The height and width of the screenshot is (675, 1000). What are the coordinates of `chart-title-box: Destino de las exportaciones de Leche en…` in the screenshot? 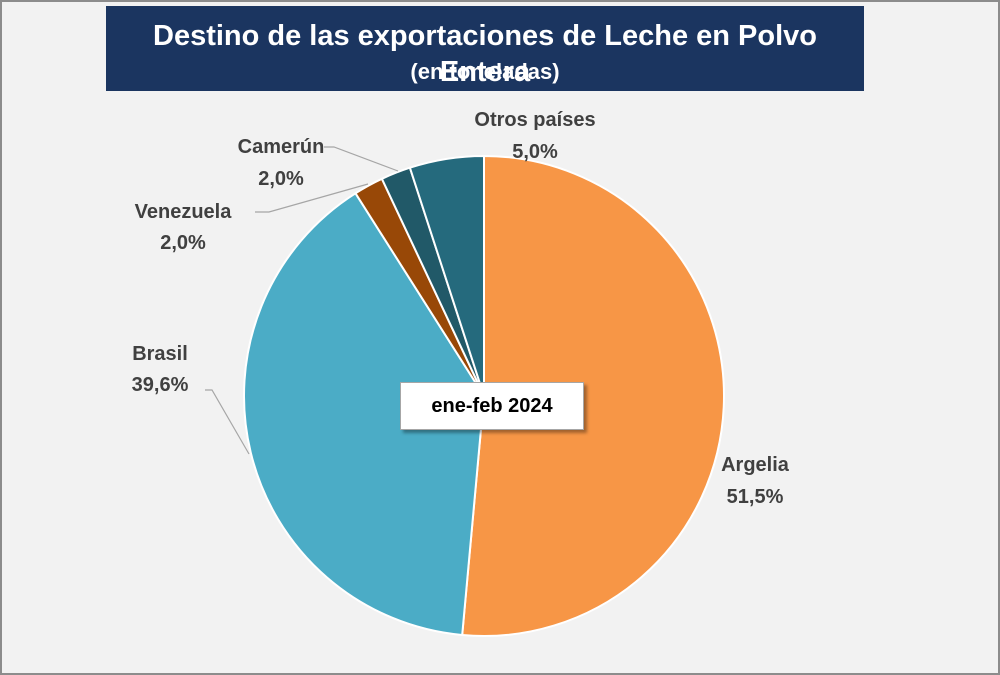 It's located at (485, 48).